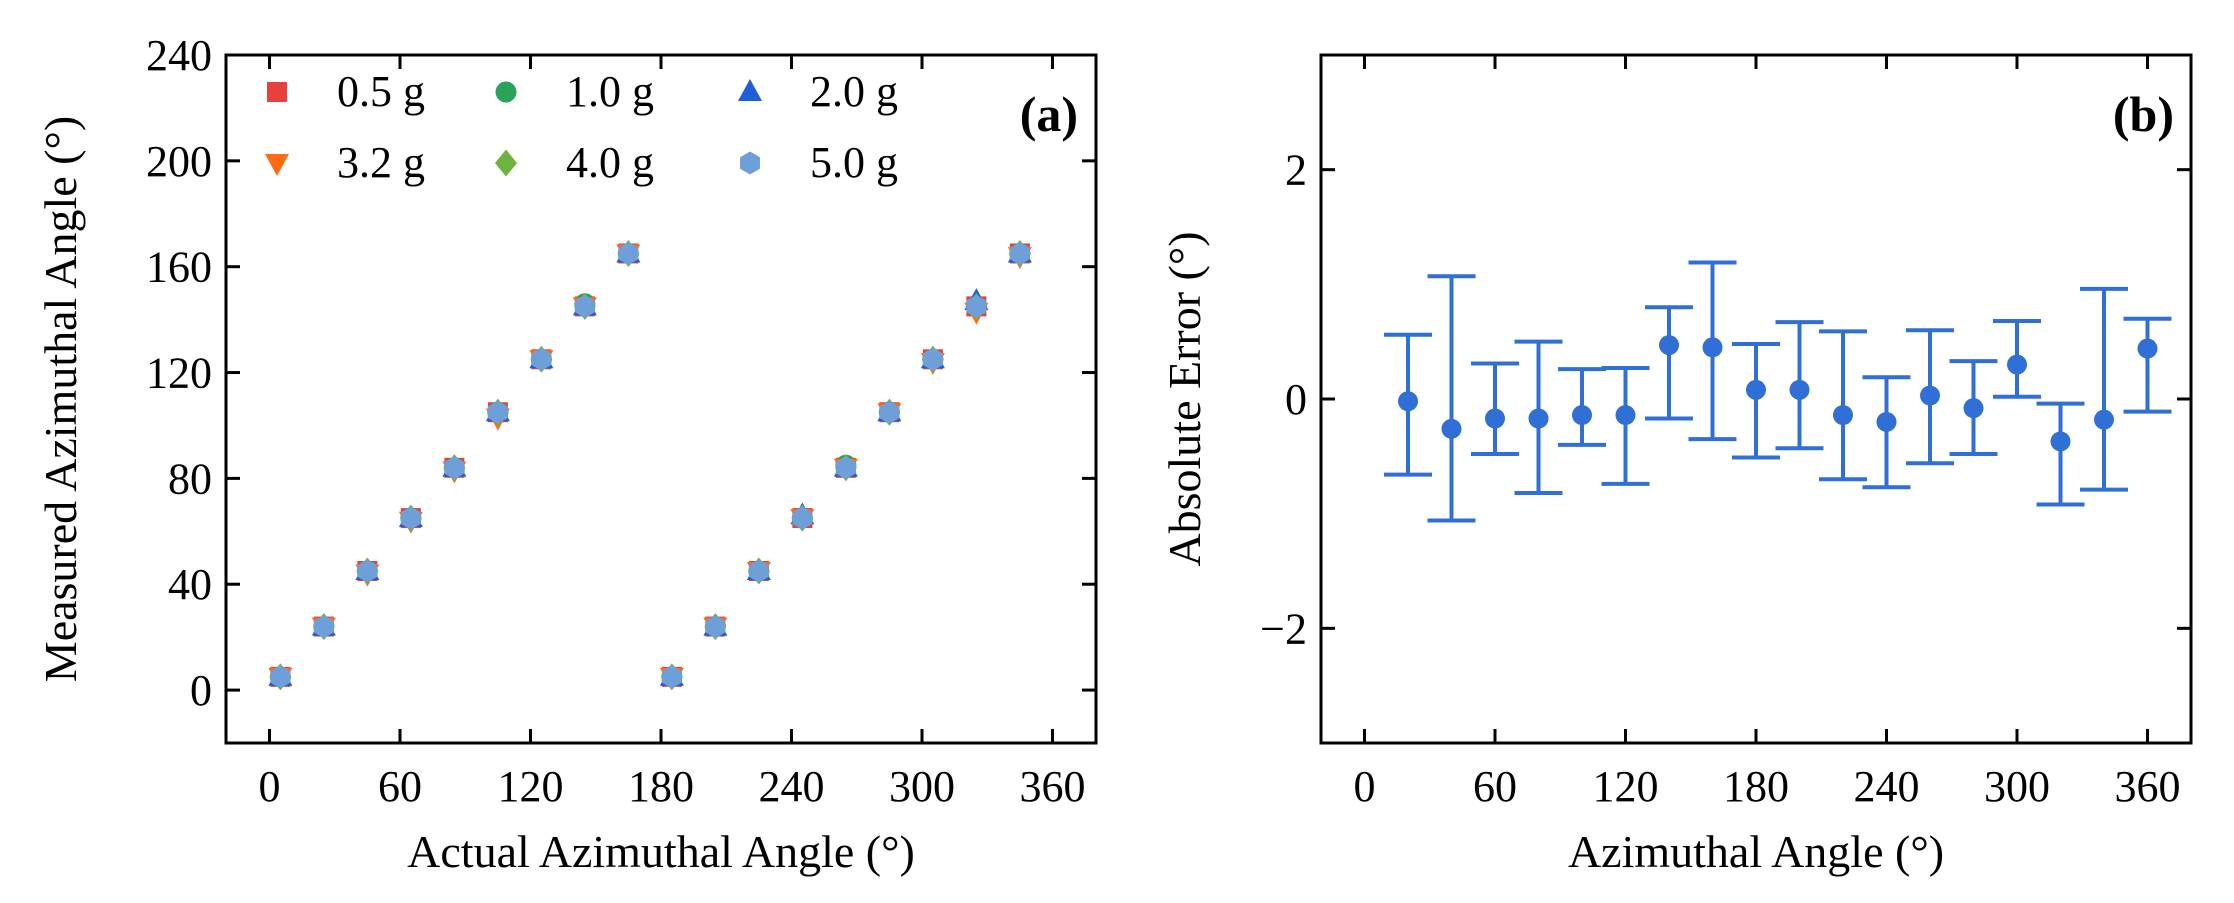 The width and height of the screenshot is (2234, 903). Describe the element at coordinates (270, 786) in the screenshot. I see `panel-a-x-tick-label: 0` at that location.